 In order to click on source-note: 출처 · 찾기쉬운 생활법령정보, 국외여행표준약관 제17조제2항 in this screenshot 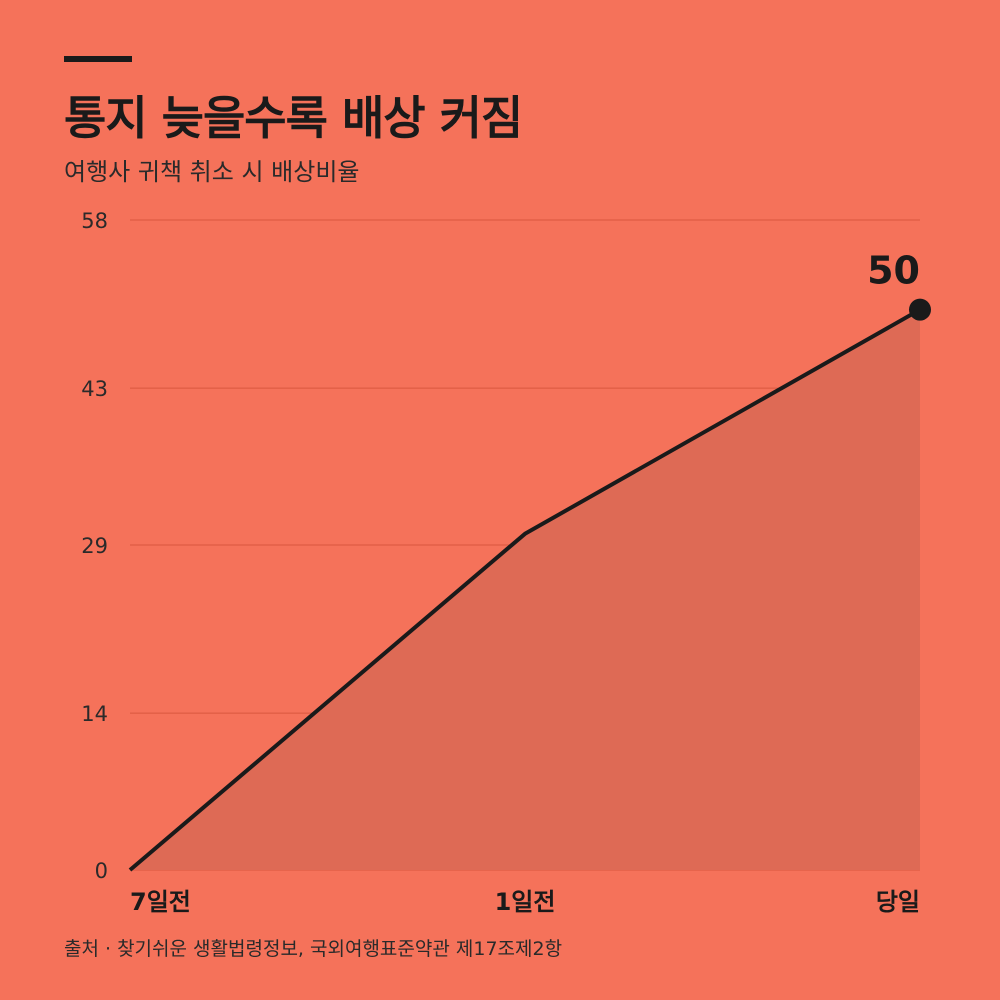, I will do `click(313, 949)`.